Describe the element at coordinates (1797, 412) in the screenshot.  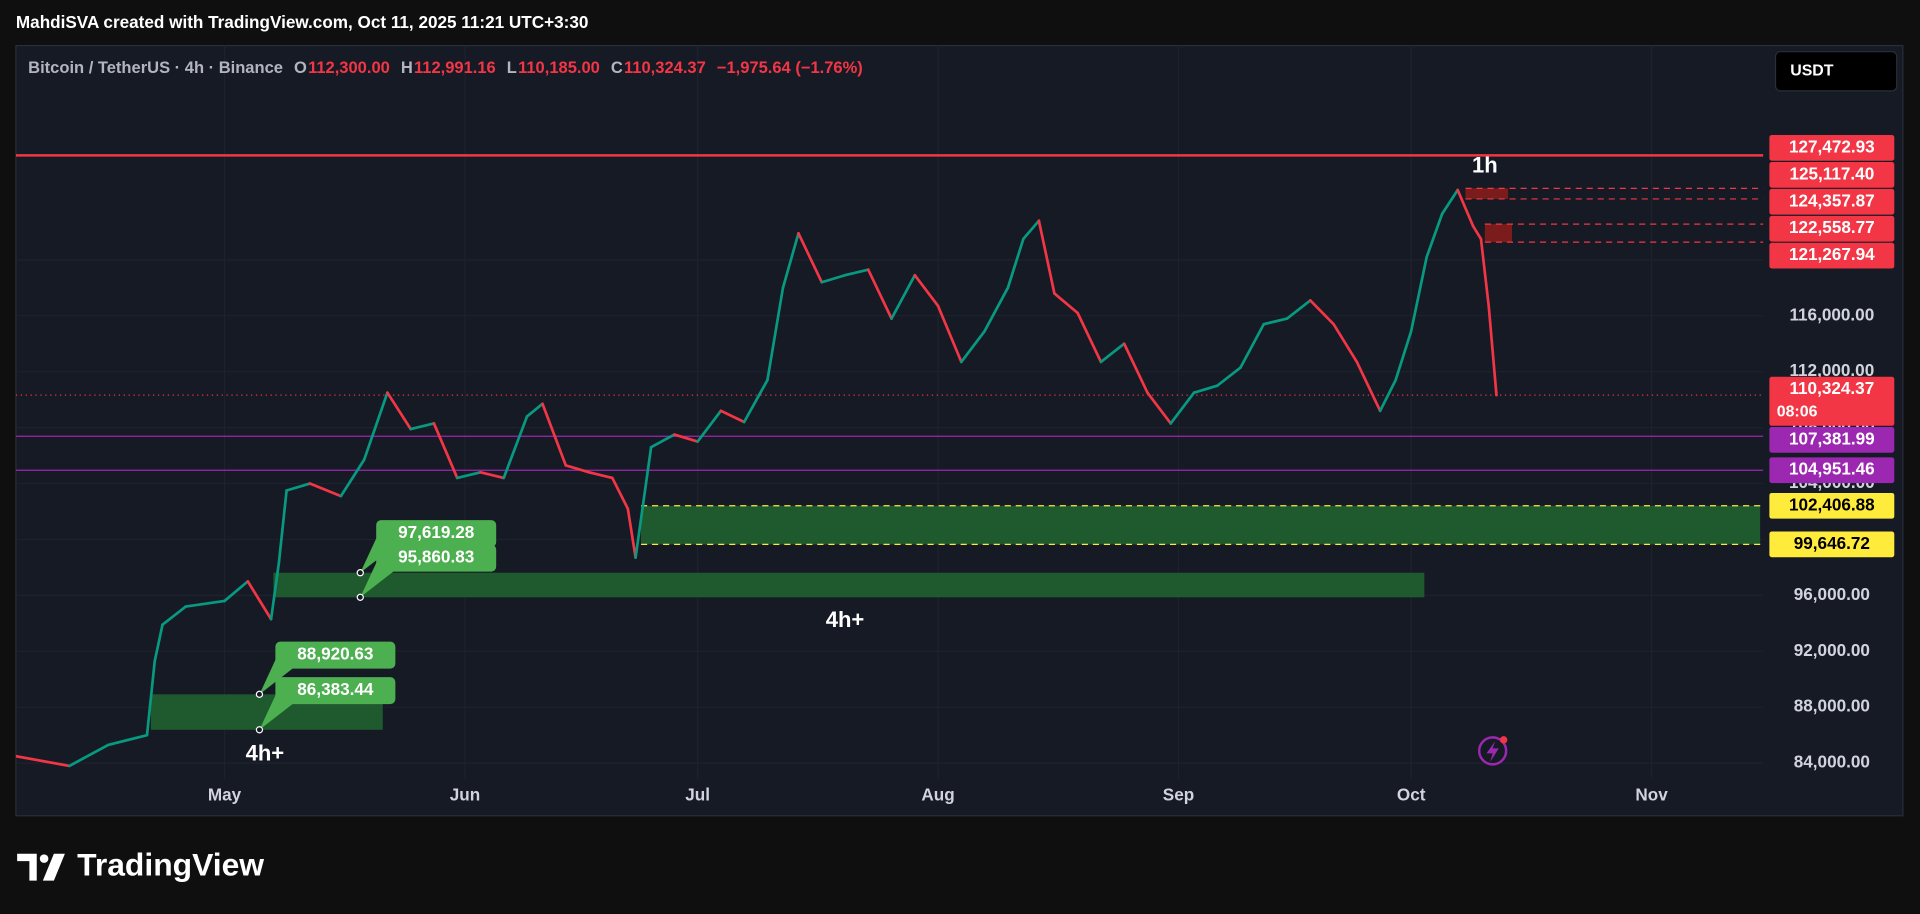
I see `price-countdown: 08:06` at that location.